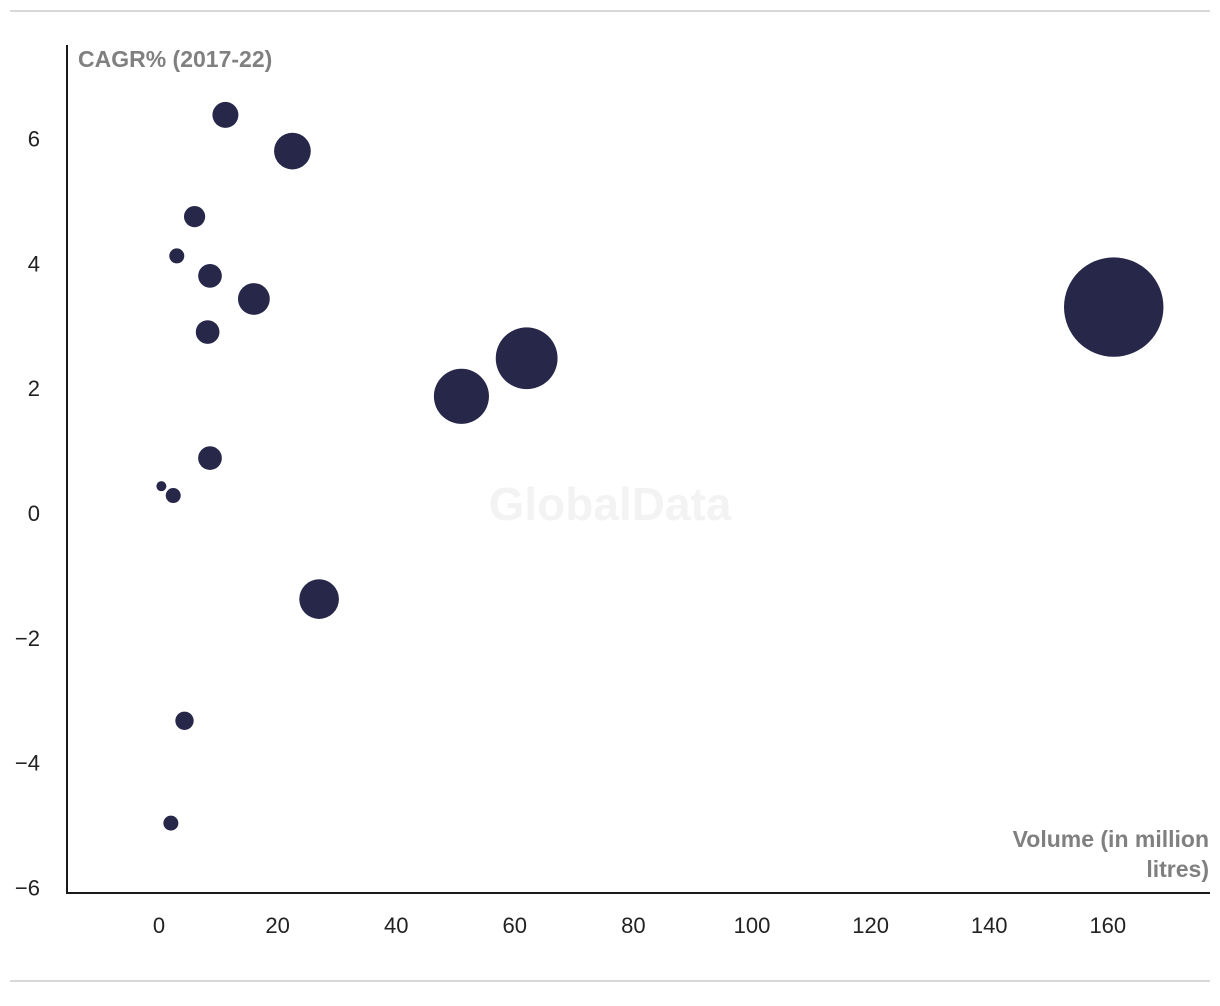 The image size is (1220, 1006). Describe the element at coordinates (277, 925) in the screenshot. I see `x-tick-label: 20` at that location.